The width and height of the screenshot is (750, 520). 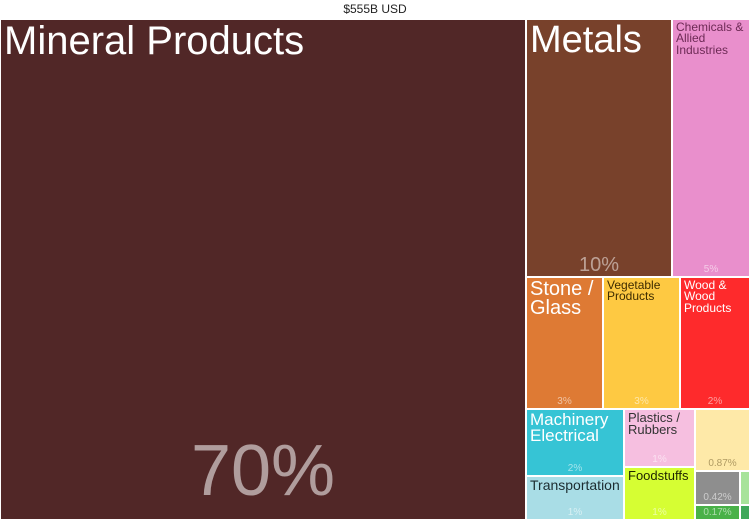 I want to click on tile-share: 0.42%, so click(x=717, y=497).